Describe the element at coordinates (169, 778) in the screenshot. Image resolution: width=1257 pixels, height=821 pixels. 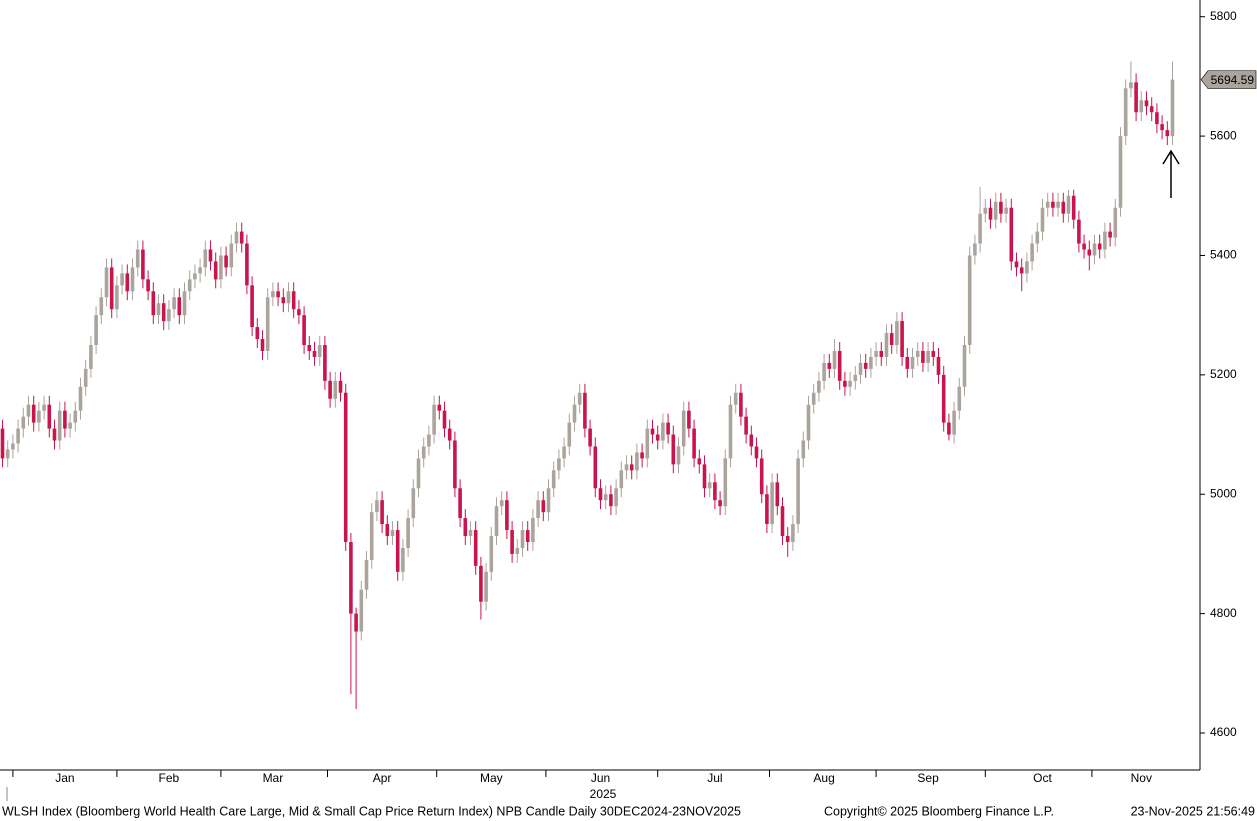
I see `x-tick-label: Feb` at that location.